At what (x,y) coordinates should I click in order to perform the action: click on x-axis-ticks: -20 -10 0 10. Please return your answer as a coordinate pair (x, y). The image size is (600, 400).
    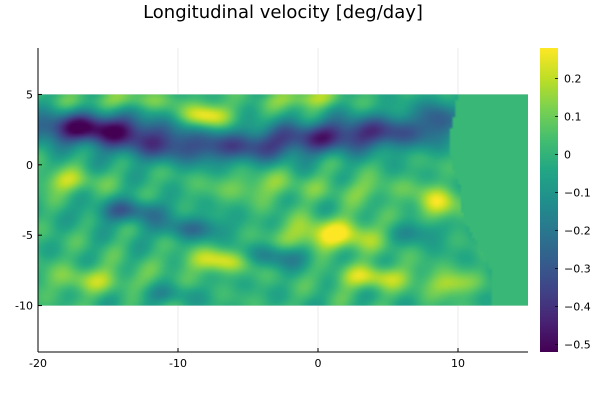
    Looking at the image, I should click on (247, 359).